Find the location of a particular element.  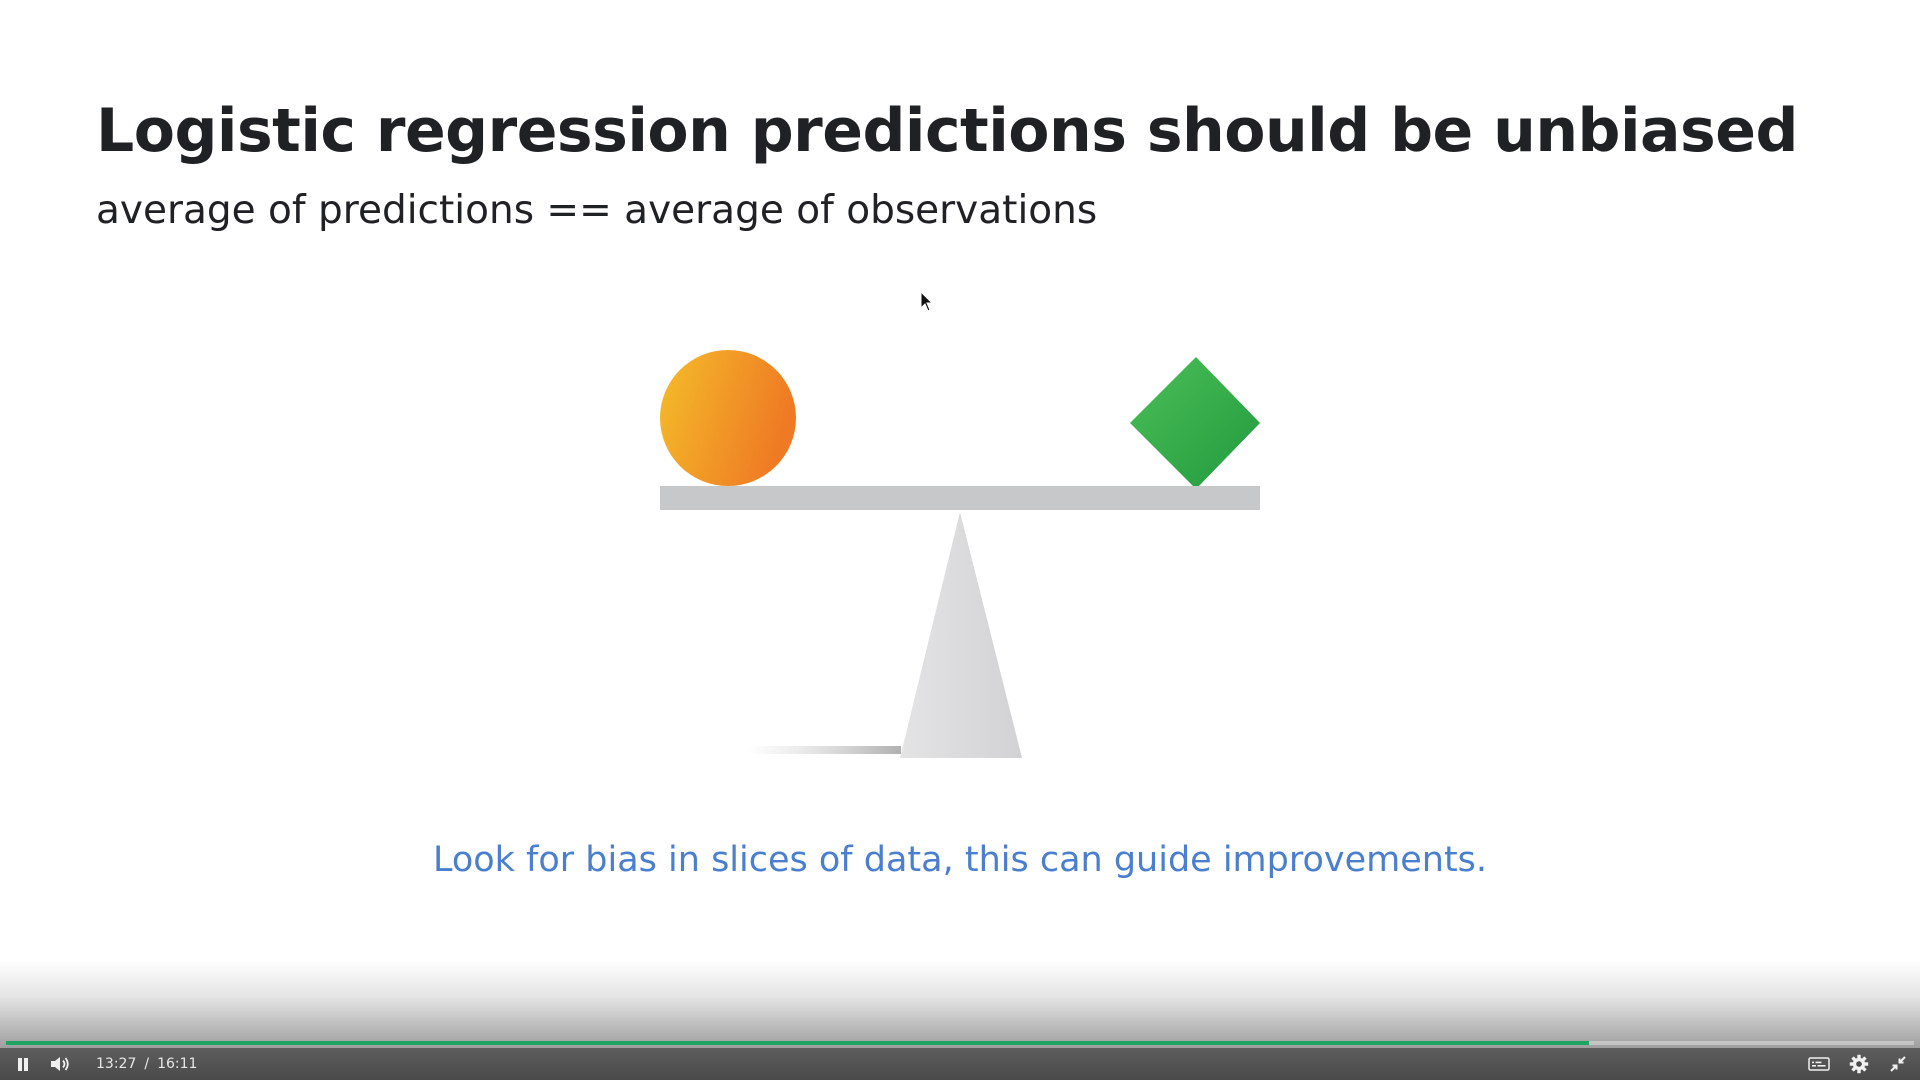

duration: 16:11 is located at coordinates (177, 1064).